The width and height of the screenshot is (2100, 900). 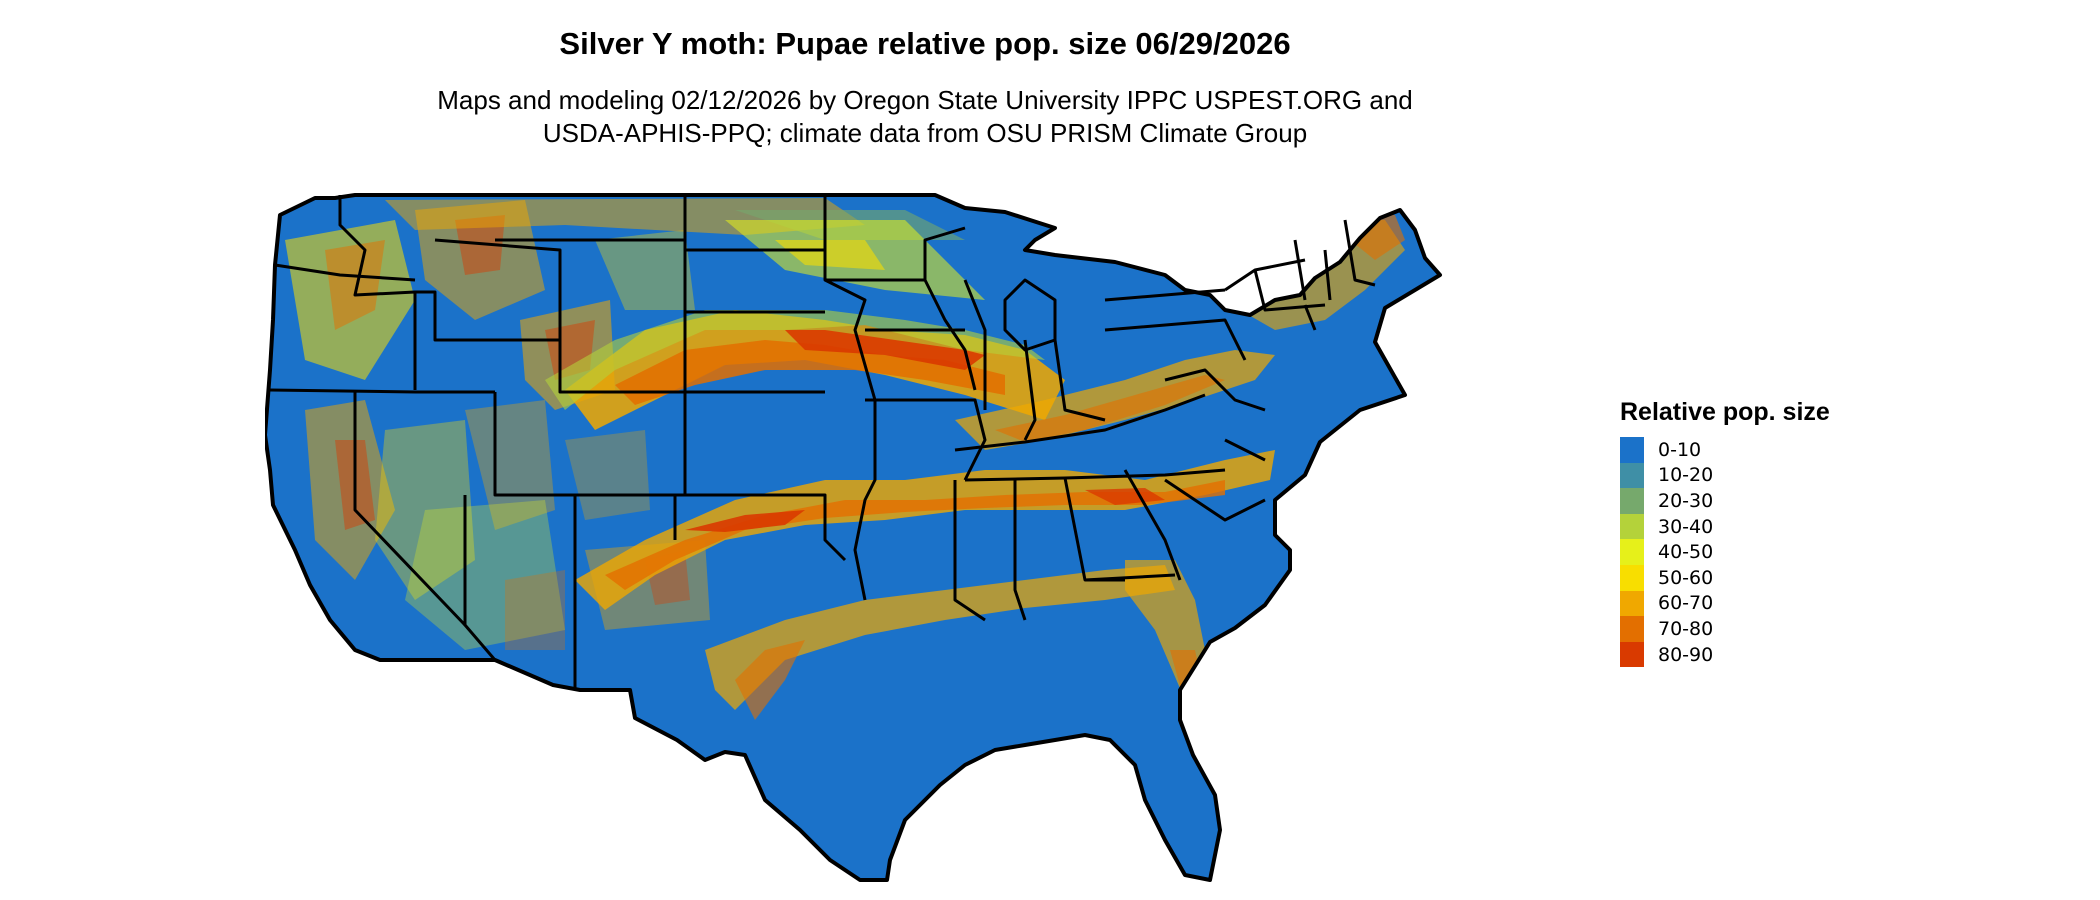 I want to click on legend-item: 70-80, so click(x=1725, y=629).